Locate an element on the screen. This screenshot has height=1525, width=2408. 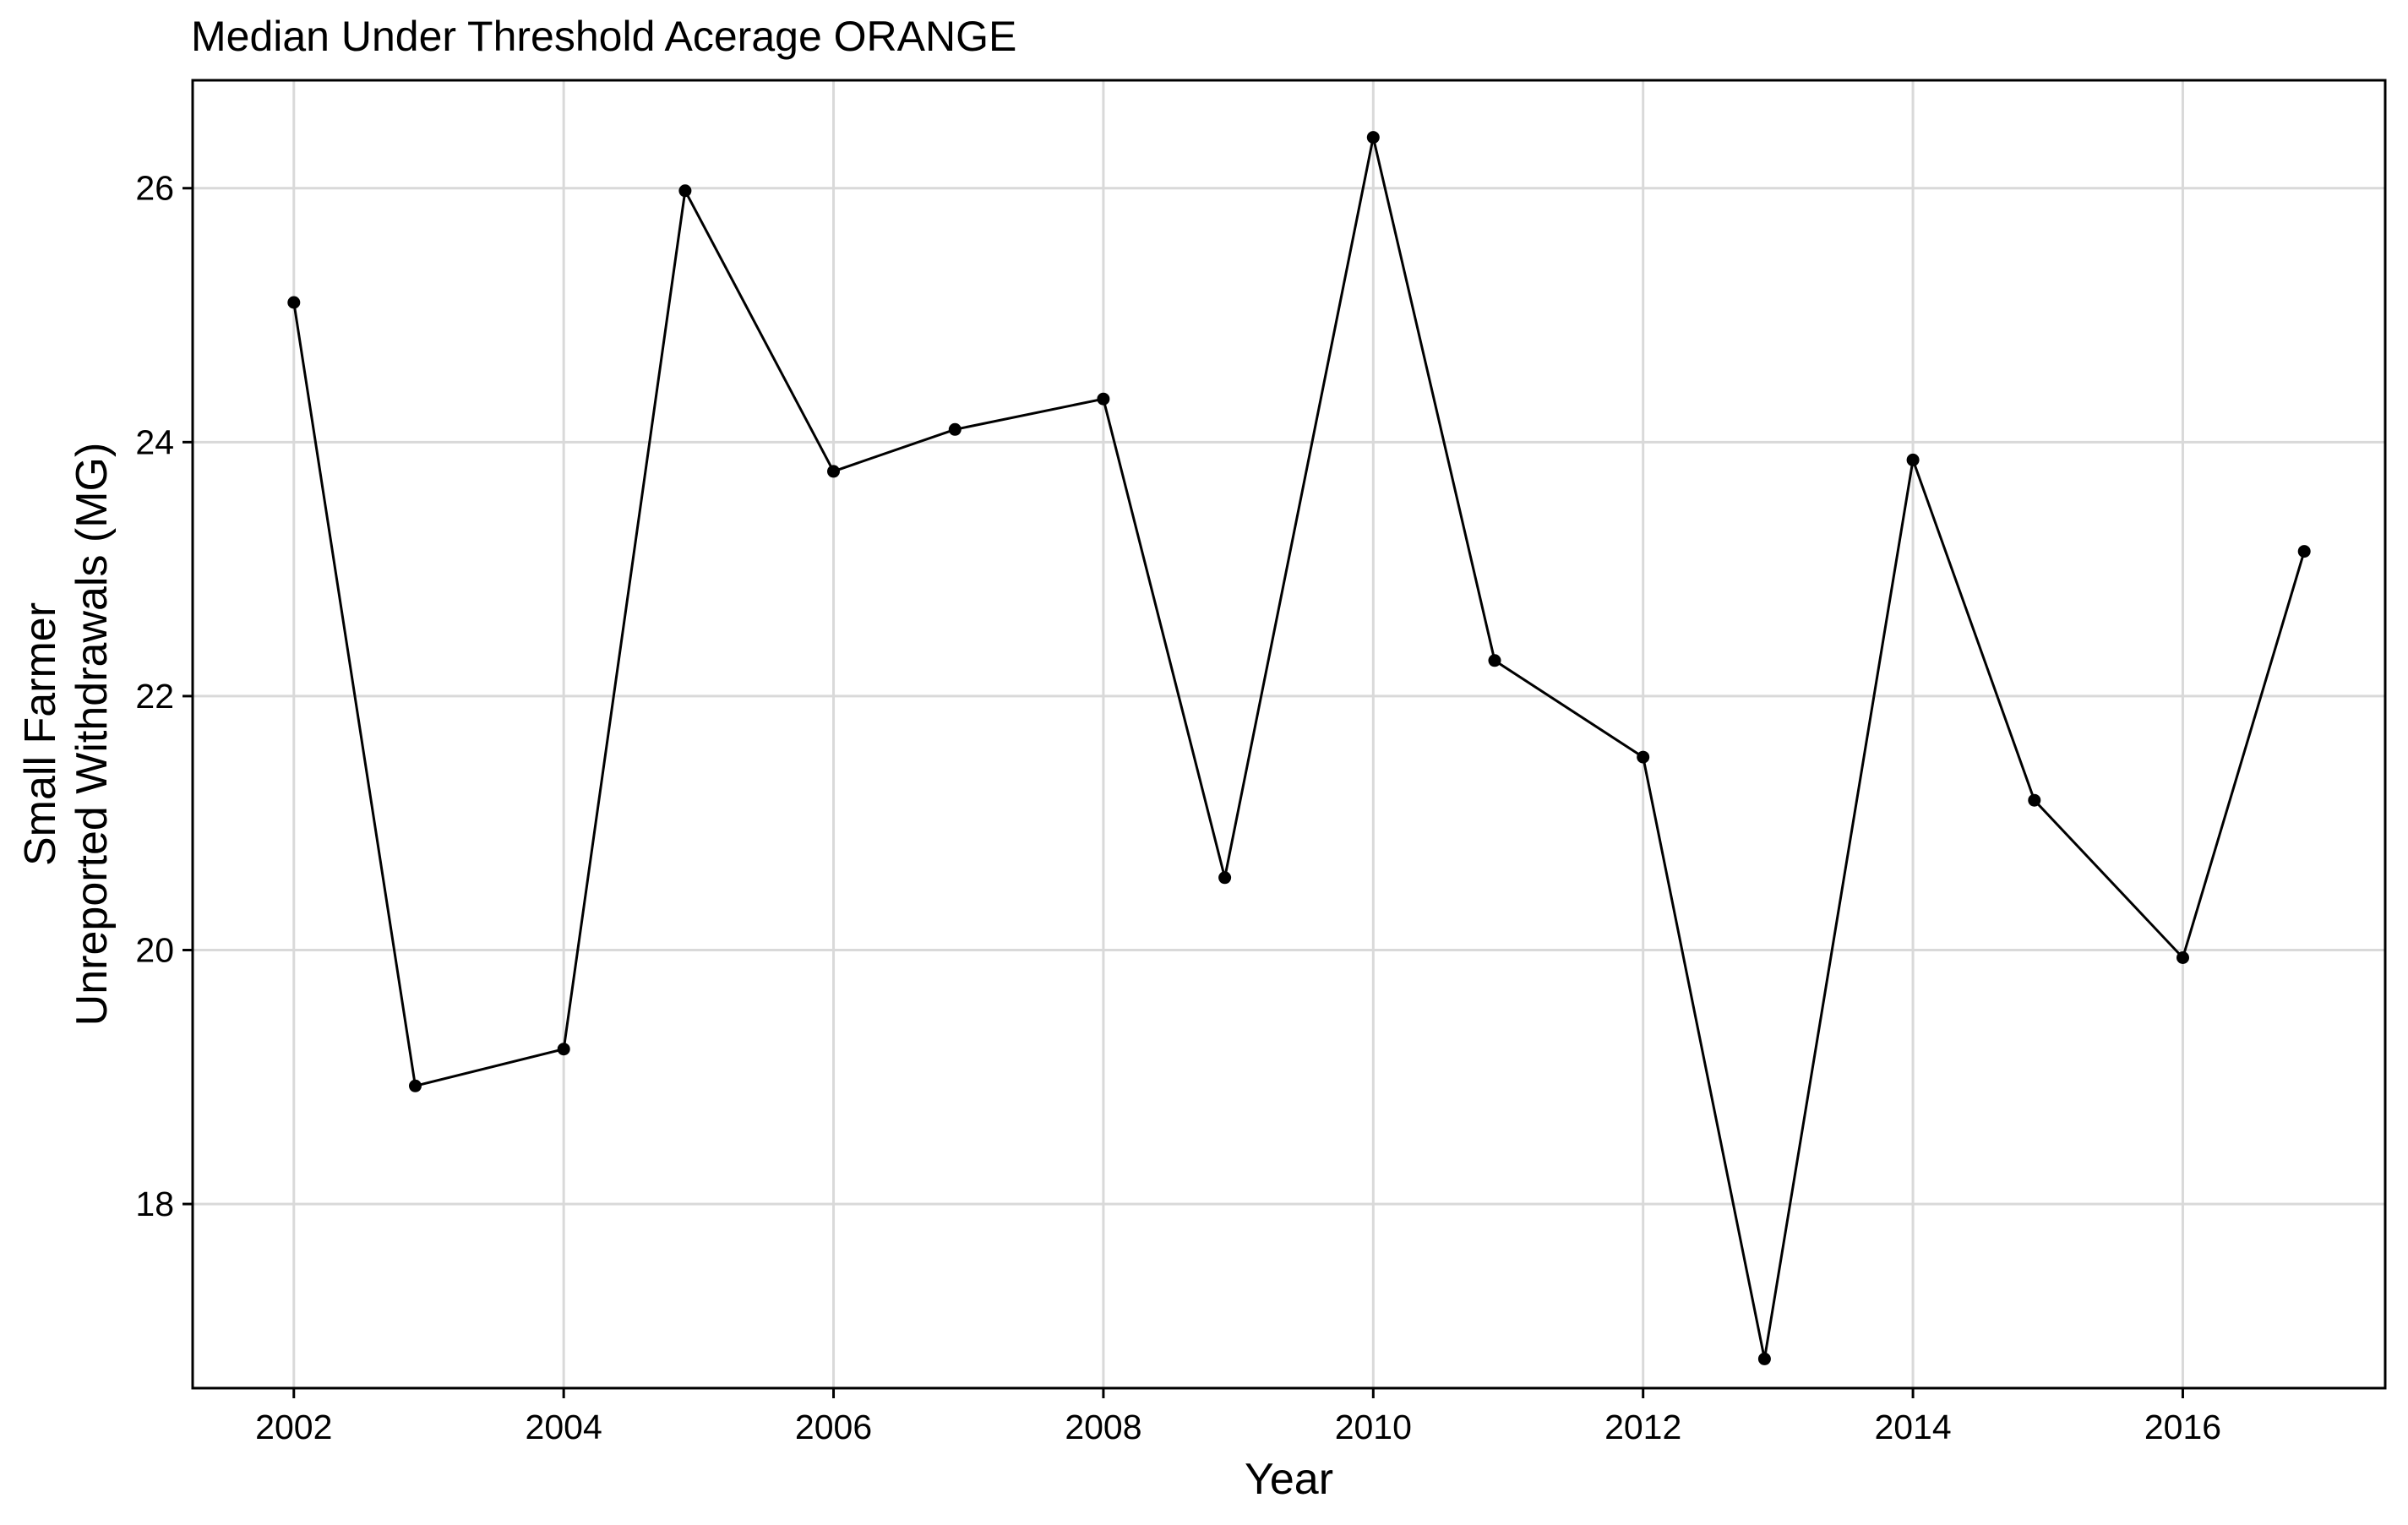
x-tick-label: 2016 is located at coordinates (2182, 1427).